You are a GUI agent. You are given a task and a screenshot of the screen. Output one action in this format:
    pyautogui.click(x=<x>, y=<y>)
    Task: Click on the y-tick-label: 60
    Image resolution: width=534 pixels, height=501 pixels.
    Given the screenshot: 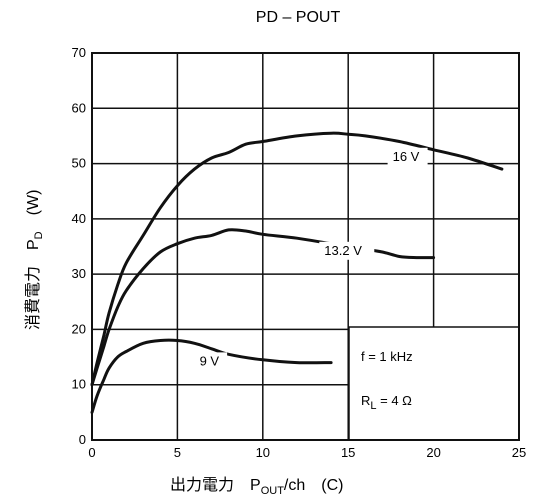 What is the action you would take?
    pyautogui.click(x=79, y=107)
    